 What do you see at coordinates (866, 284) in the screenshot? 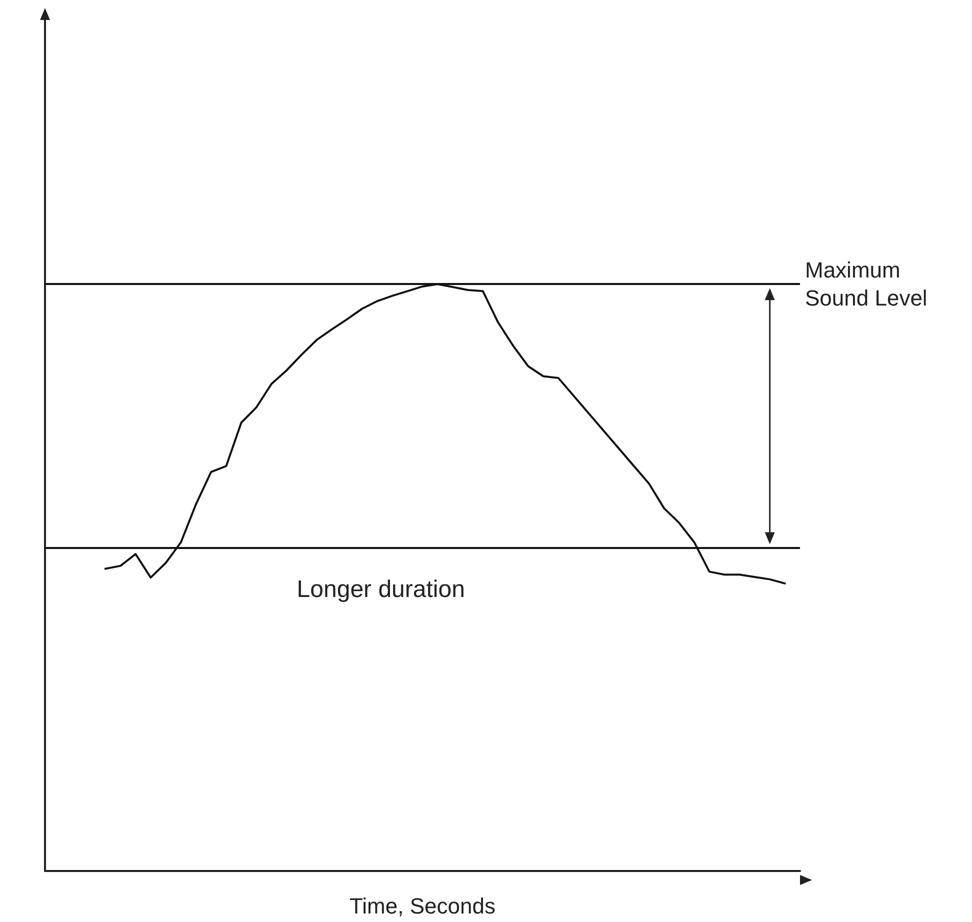
I see `ref-line-label: Maximum Sound Level` at bounding box center [866, 284].